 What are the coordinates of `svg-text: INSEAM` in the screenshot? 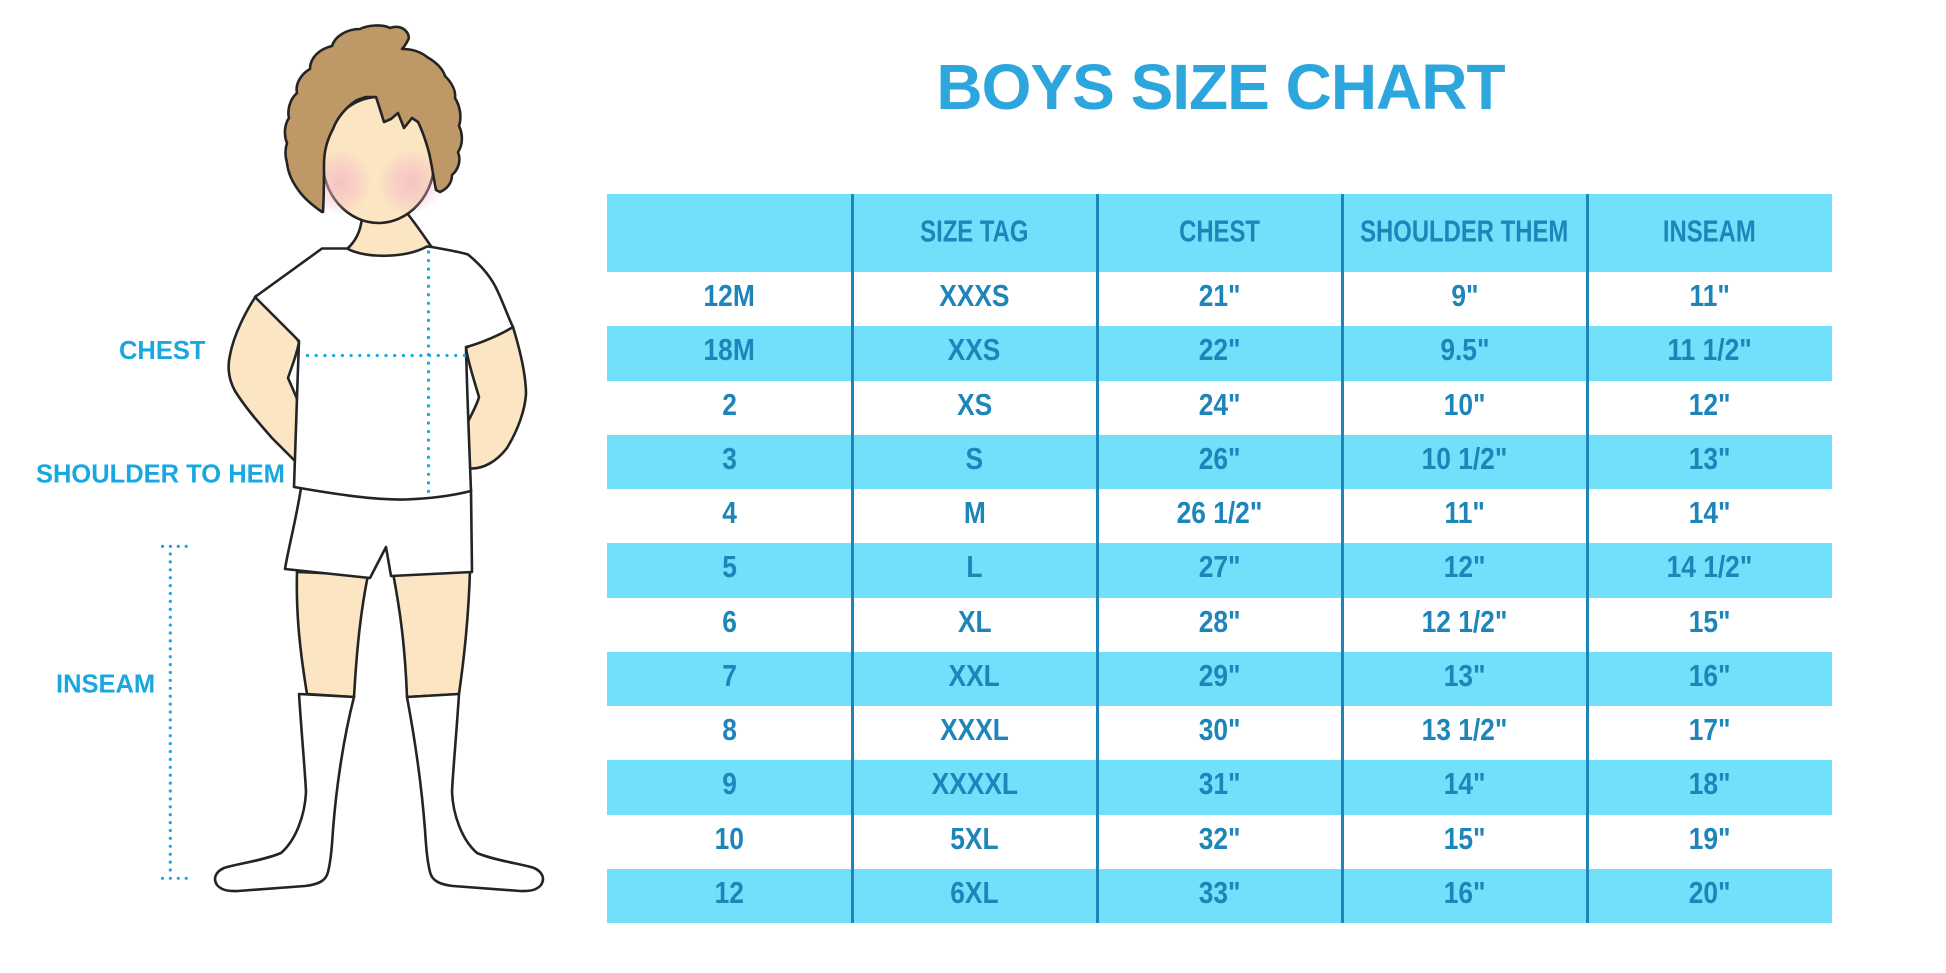 It's located at (105, 685).